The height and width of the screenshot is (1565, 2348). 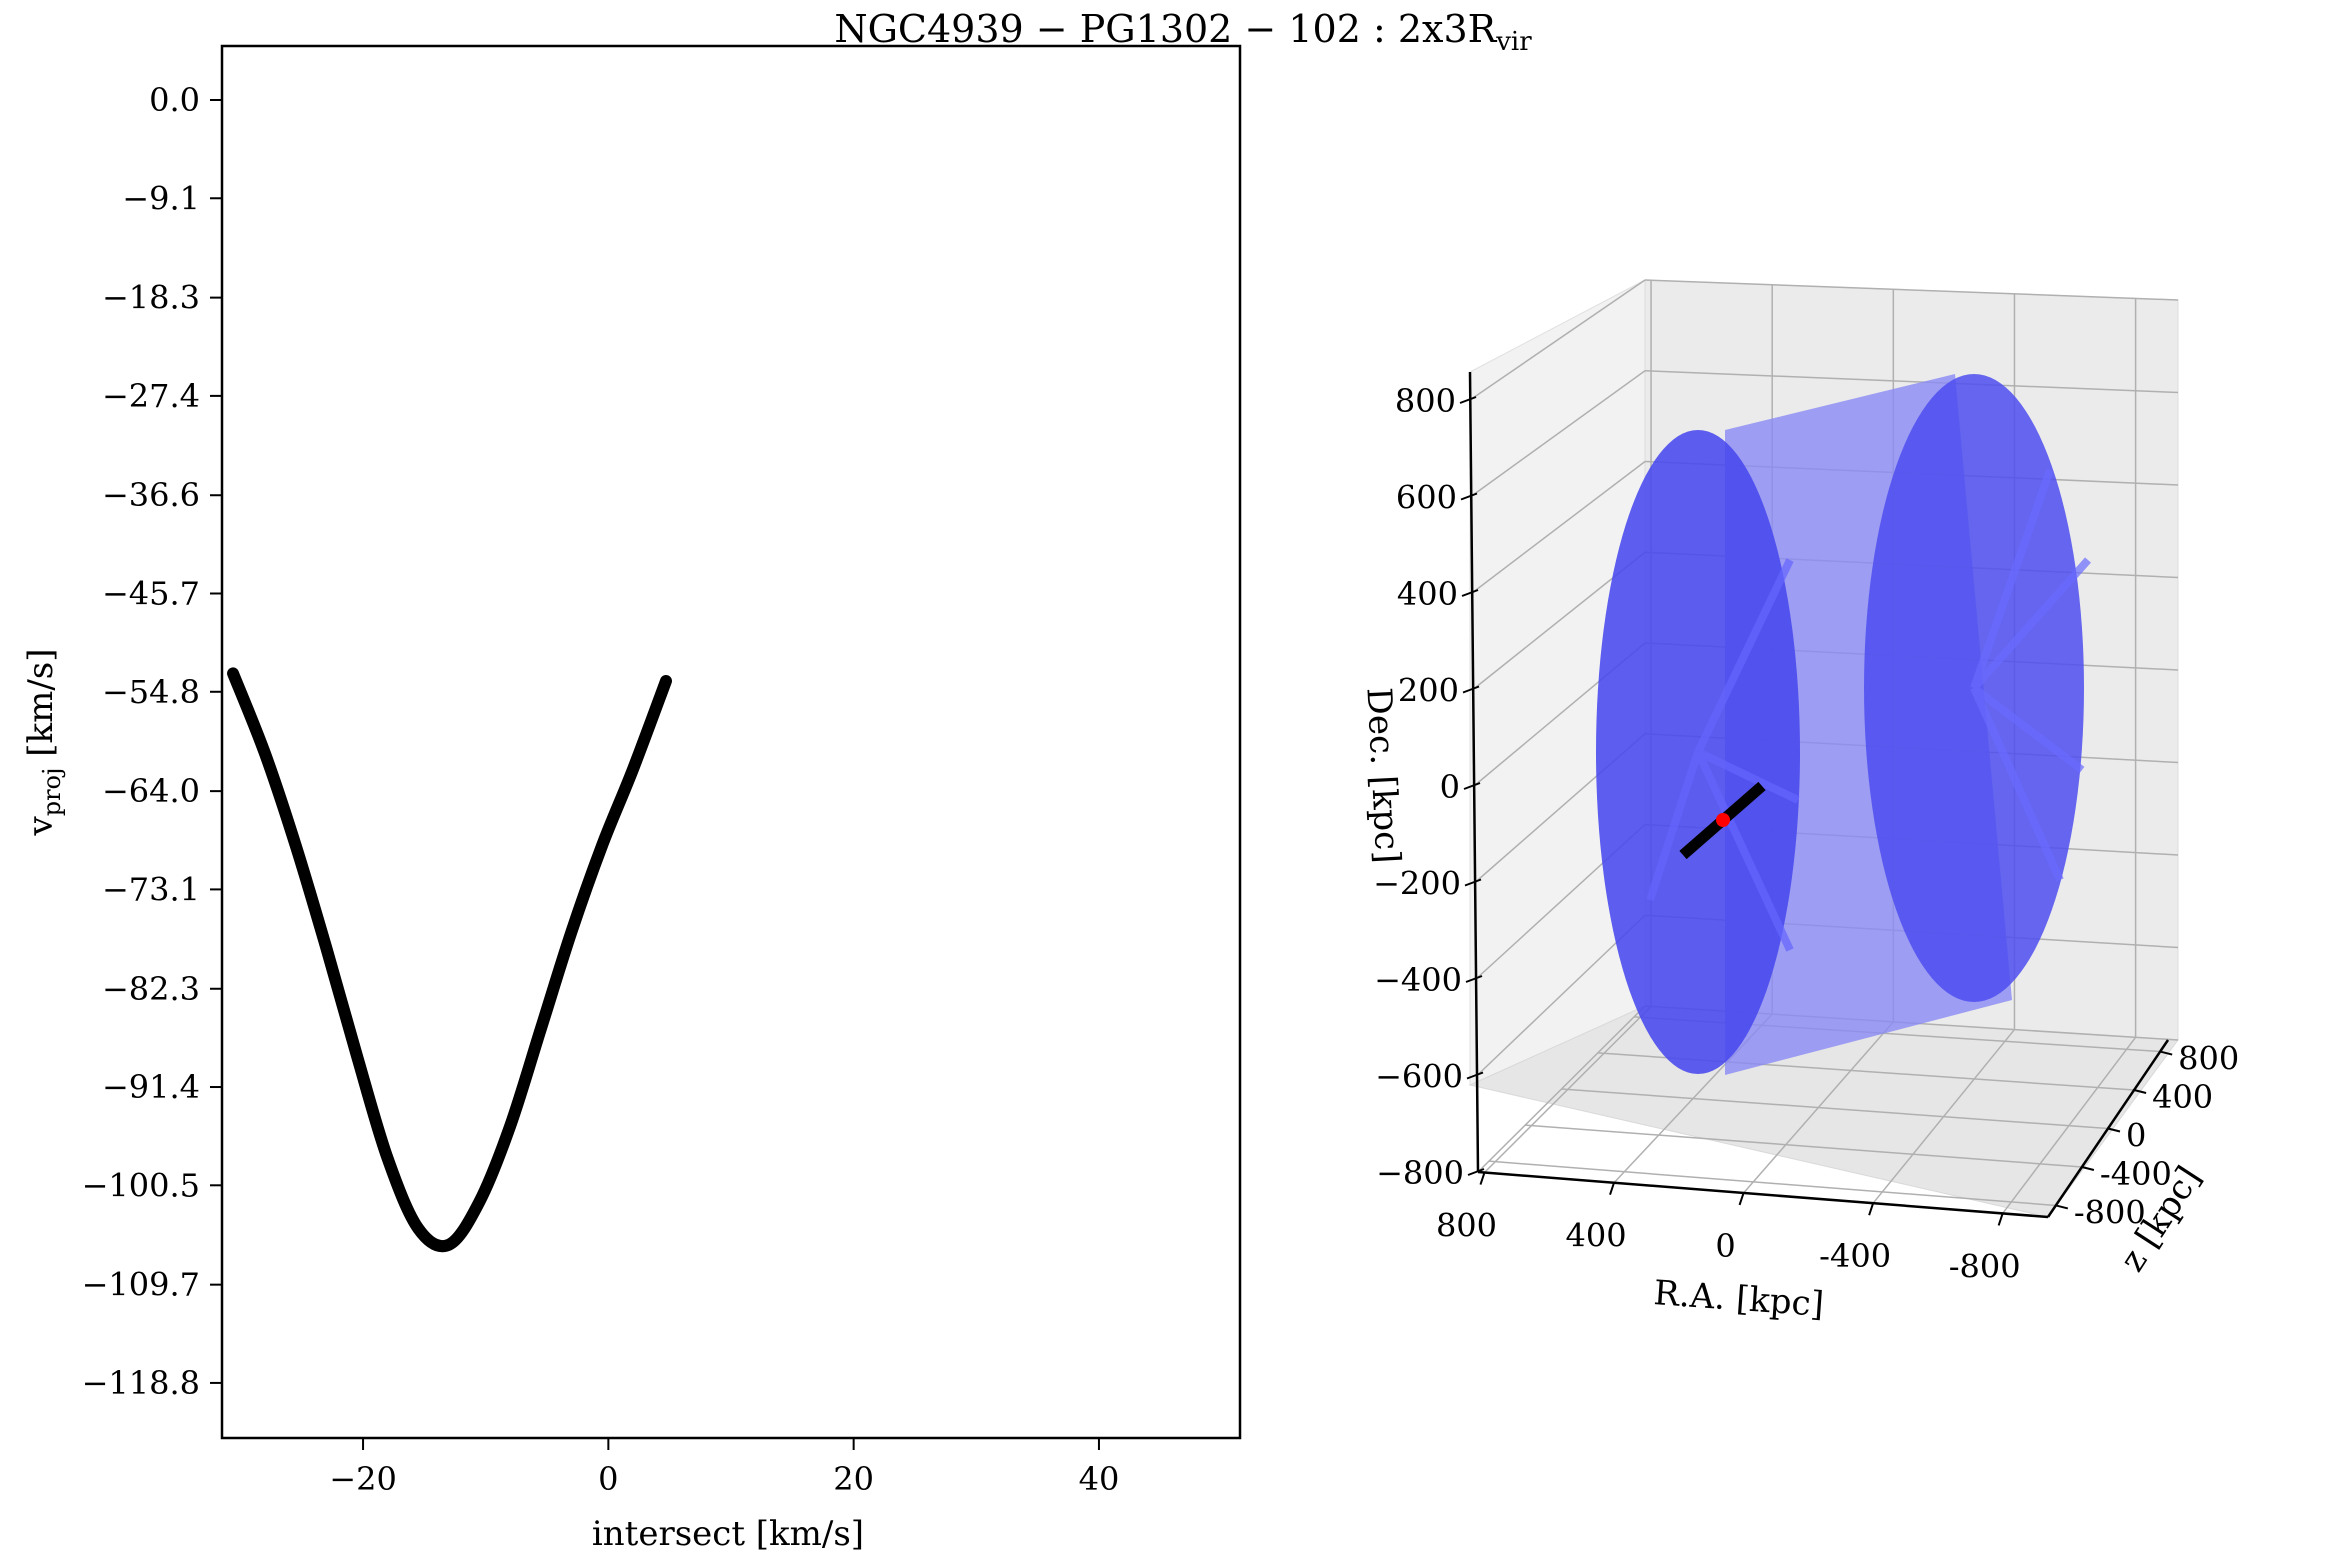 What do you see at coordinates (1474, 772) in the screenshot?
I see `z-axis-line` at bounding box center [1474, 772].